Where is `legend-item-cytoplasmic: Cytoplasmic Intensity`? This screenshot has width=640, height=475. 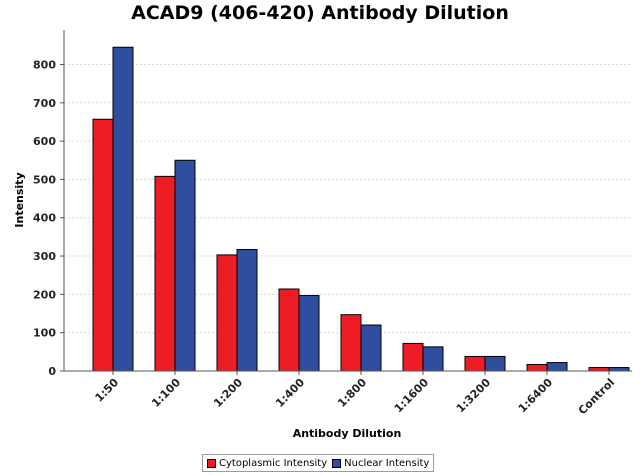
legend-item-cytoplasmic: Cytoplasmic Intensity is located at coordinates (267, 463).